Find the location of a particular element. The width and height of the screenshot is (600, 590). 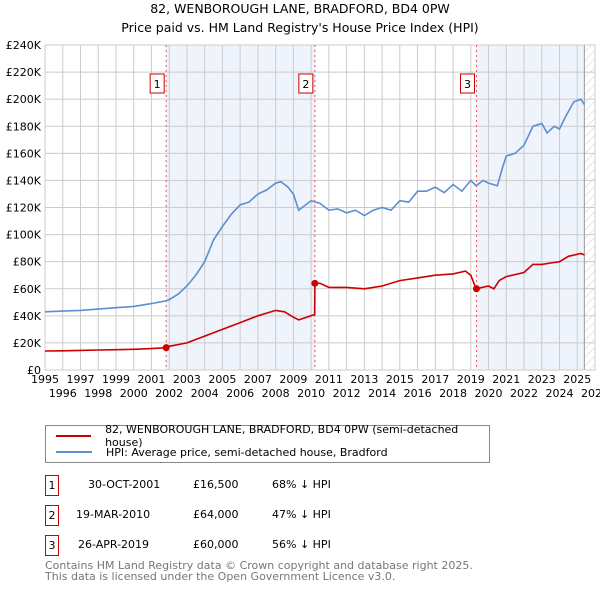

x-tick-label: 2007 is located at coordinates (258, 379).